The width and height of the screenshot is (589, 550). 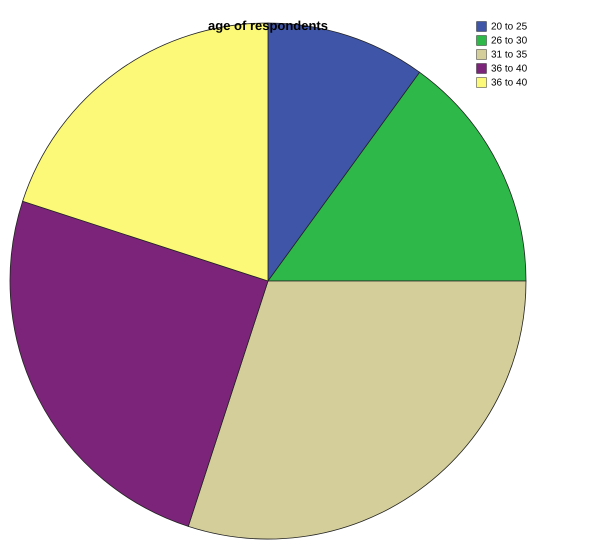 I want to click on legend-label: 20 to 25, so click(x=509, y=27).